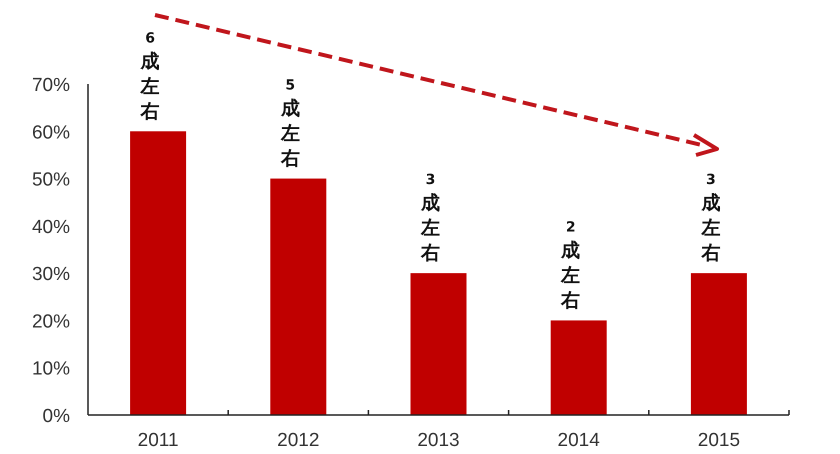 This screenshot has height=454, width=840. Describe the element at coordinates (51, 85) in the screenshot. I see `y-tick-label: 70%` at that location.